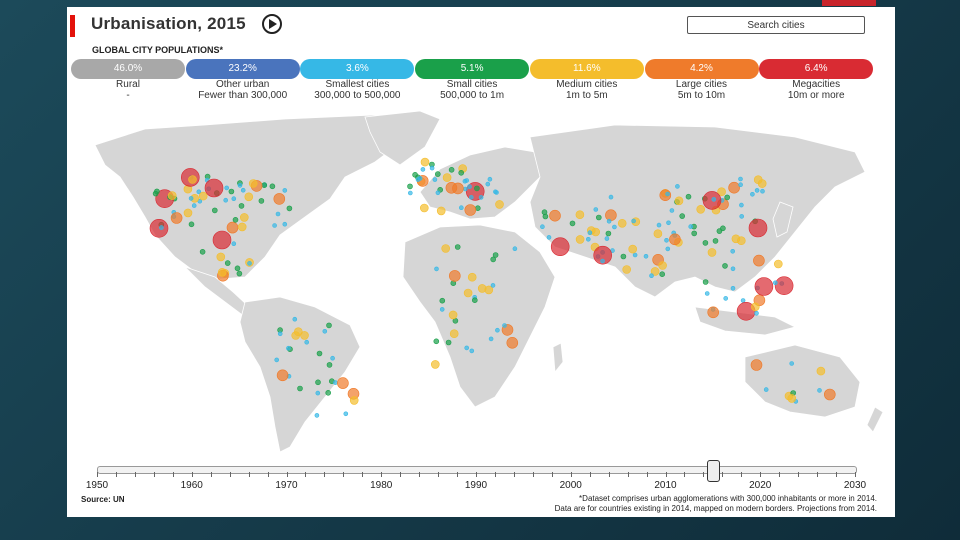 Image resolution: width=960 pixels, height=540 pixels. I want to click on timeline-track, so click(477, 470).